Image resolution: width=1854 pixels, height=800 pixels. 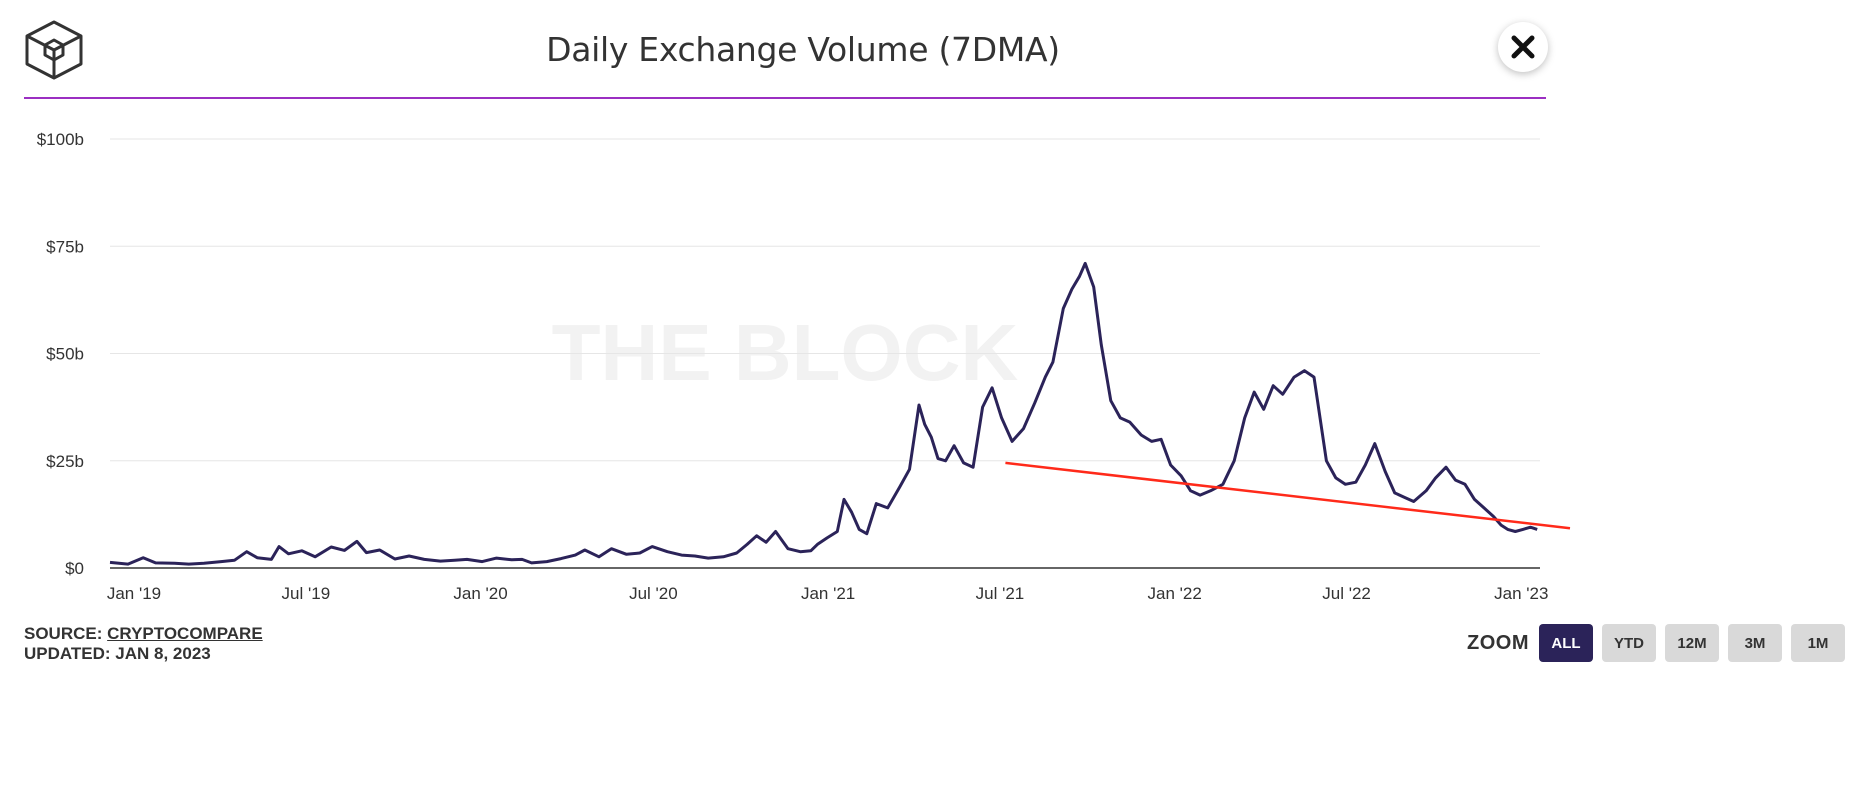 What do you see at coordinates (65, 246) in the screenshot?
I see `y-tick-label: $75b` at bounding box center [65, 246].